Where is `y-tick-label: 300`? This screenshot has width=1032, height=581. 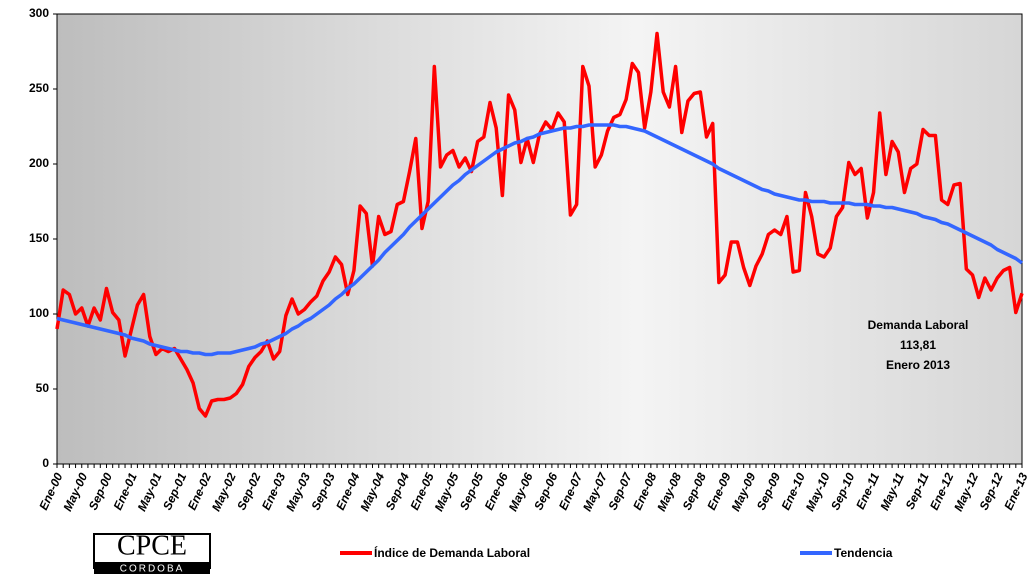
y-tick-label: 300 is located at coordinates (39, 13).